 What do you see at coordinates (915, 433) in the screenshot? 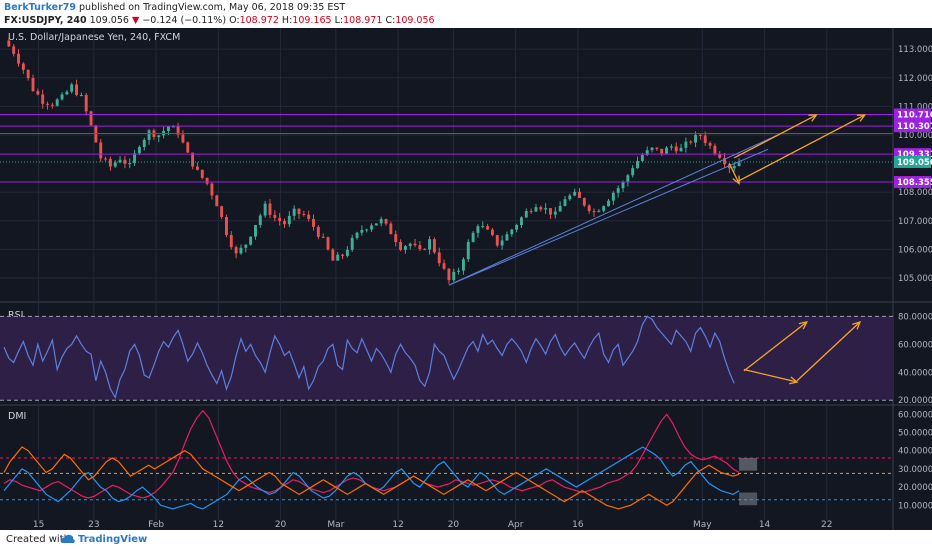
I see `dmi-tick-label: 50.0000` at bounding box center [915, 433].